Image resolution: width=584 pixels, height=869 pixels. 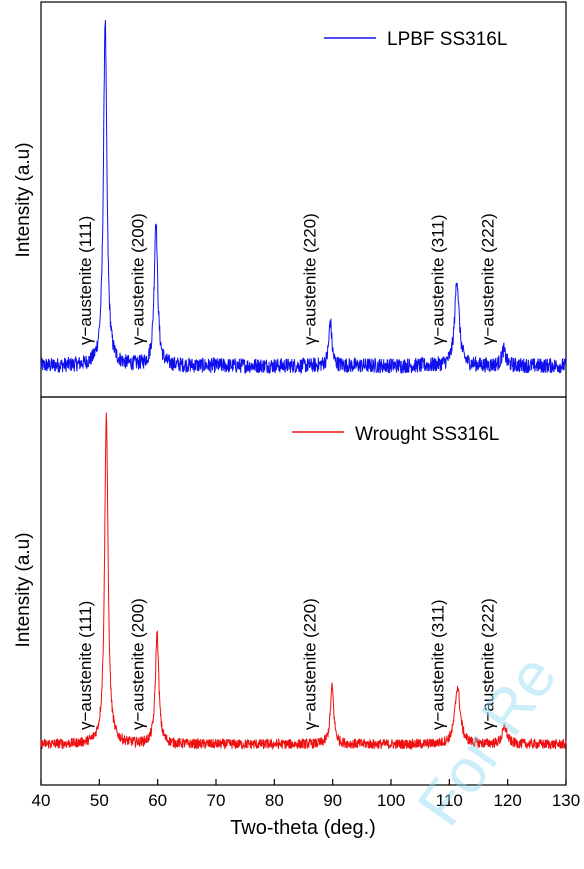 I want to click on x-tick-label: 130, so click(x=566, y=800).